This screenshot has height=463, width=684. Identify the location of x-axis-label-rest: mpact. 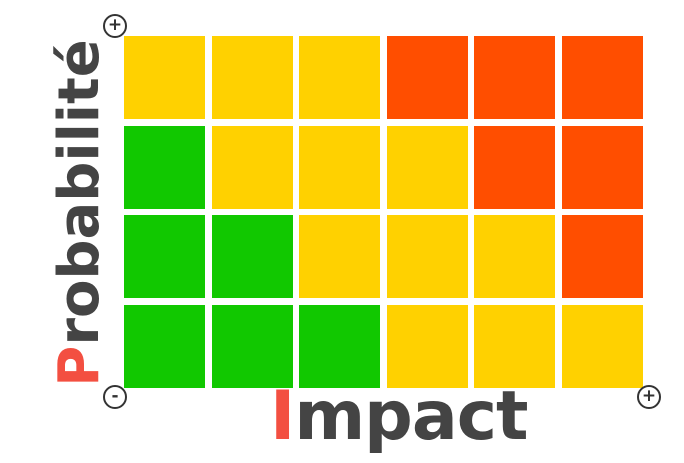
(411, 416).